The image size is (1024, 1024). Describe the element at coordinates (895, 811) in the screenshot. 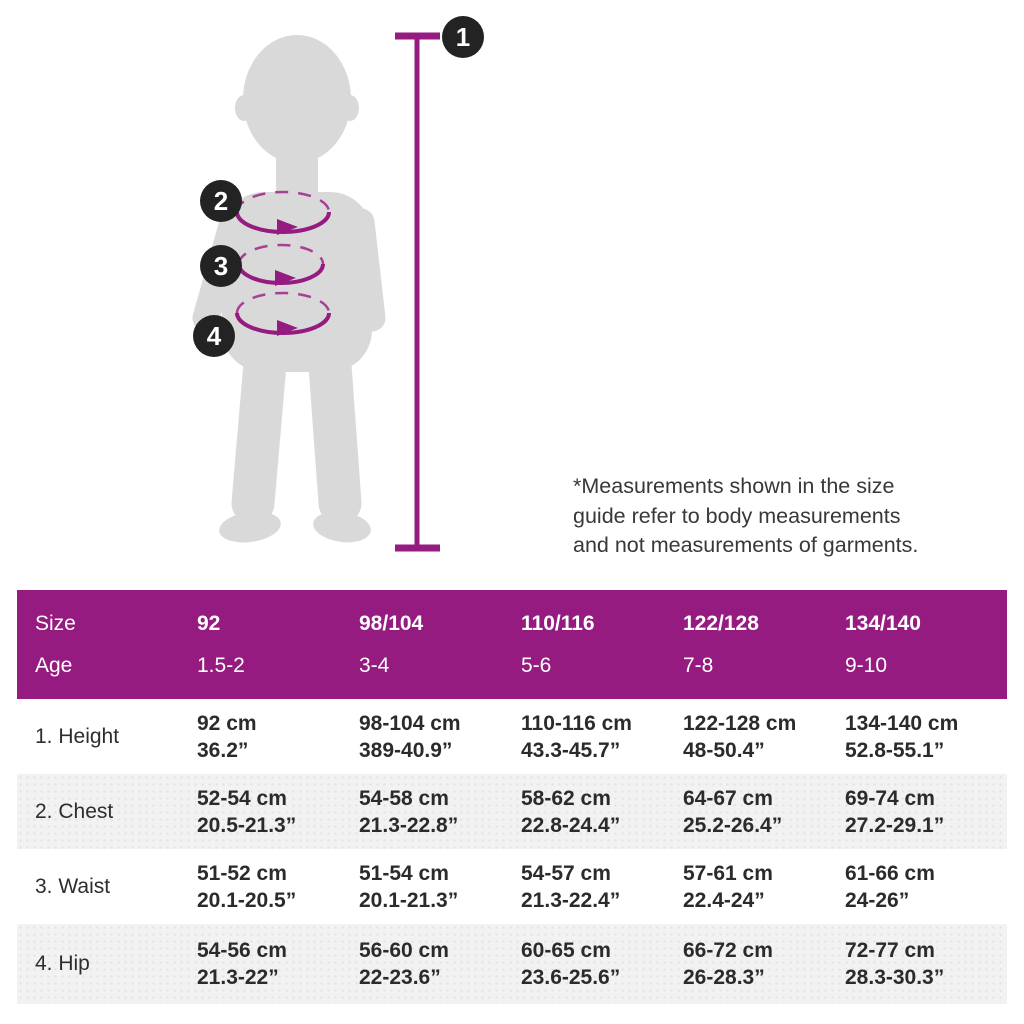

I see `chest-134-140: 69-74 cm 27.2-29.1”` at that location.